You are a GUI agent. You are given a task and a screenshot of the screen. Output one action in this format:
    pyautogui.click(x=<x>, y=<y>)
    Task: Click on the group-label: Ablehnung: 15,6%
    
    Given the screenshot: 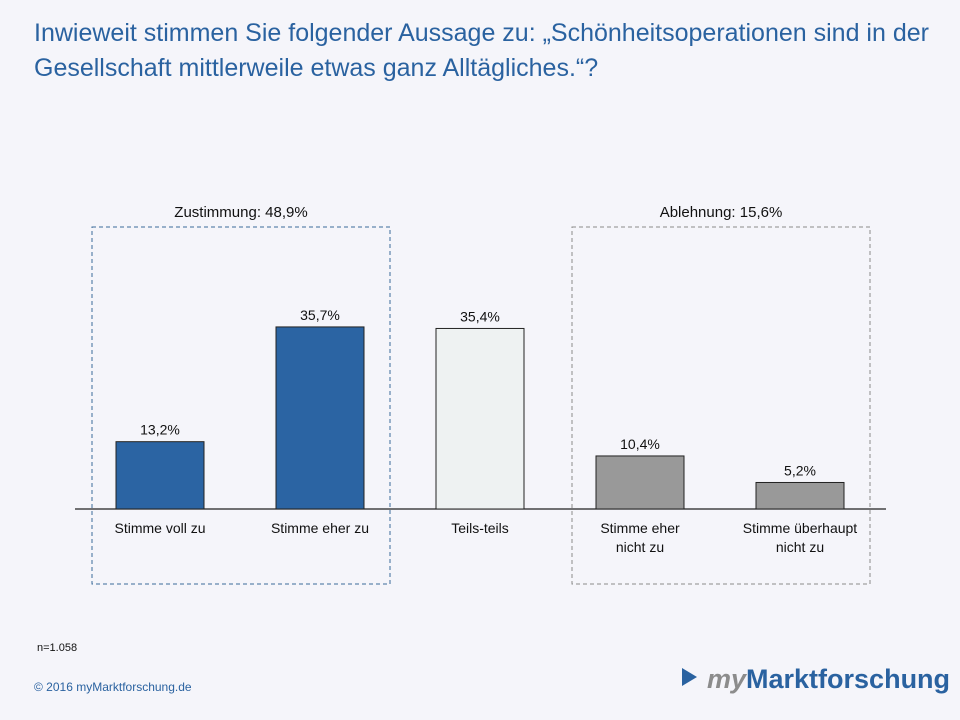 What is the action you would take?
    pyautogui.click(x=721, y=212)
    